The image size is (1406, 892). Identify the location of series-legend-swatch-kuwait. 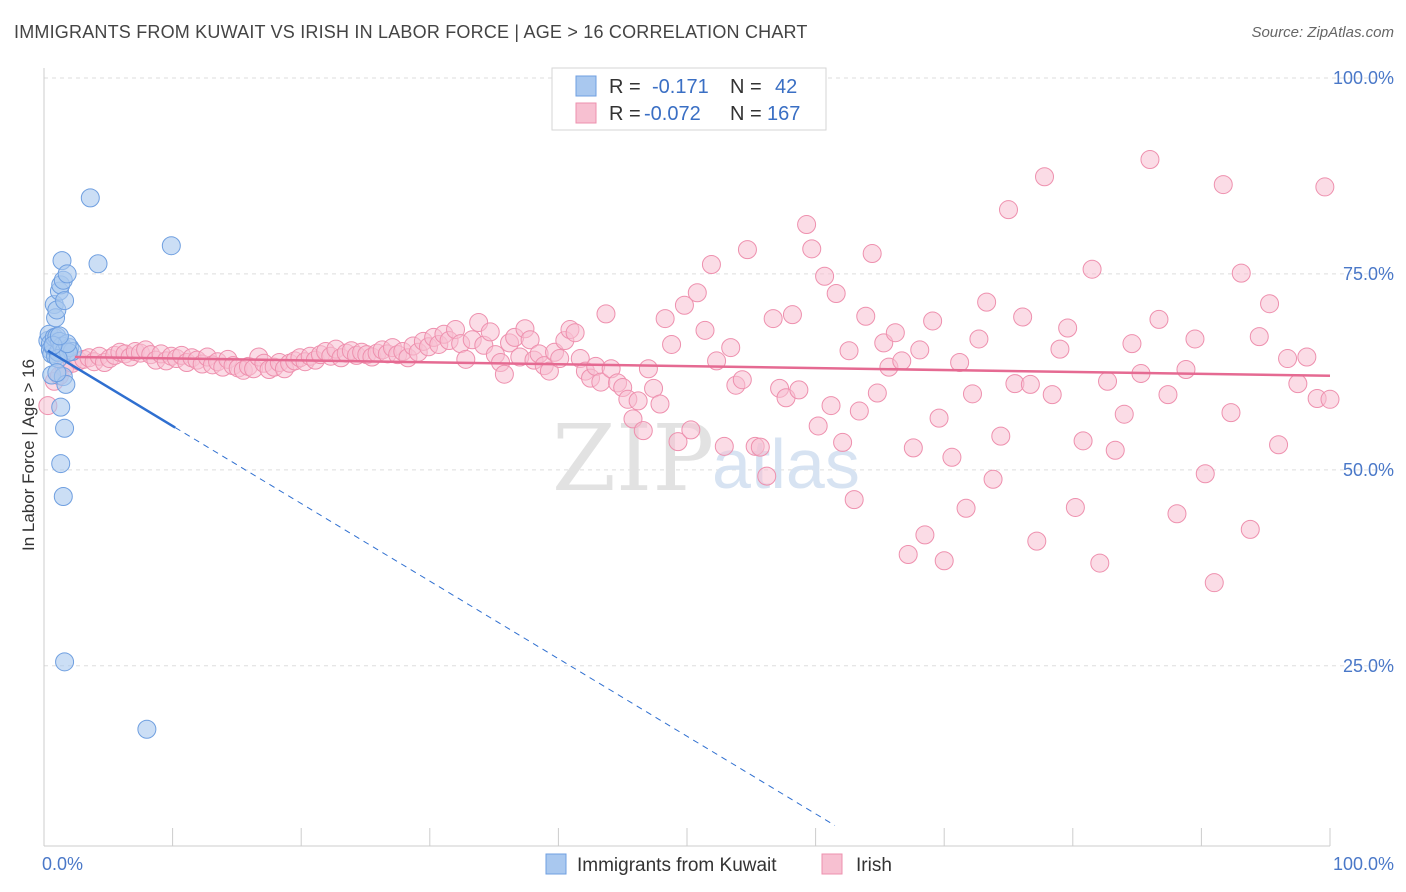
(556, 864).